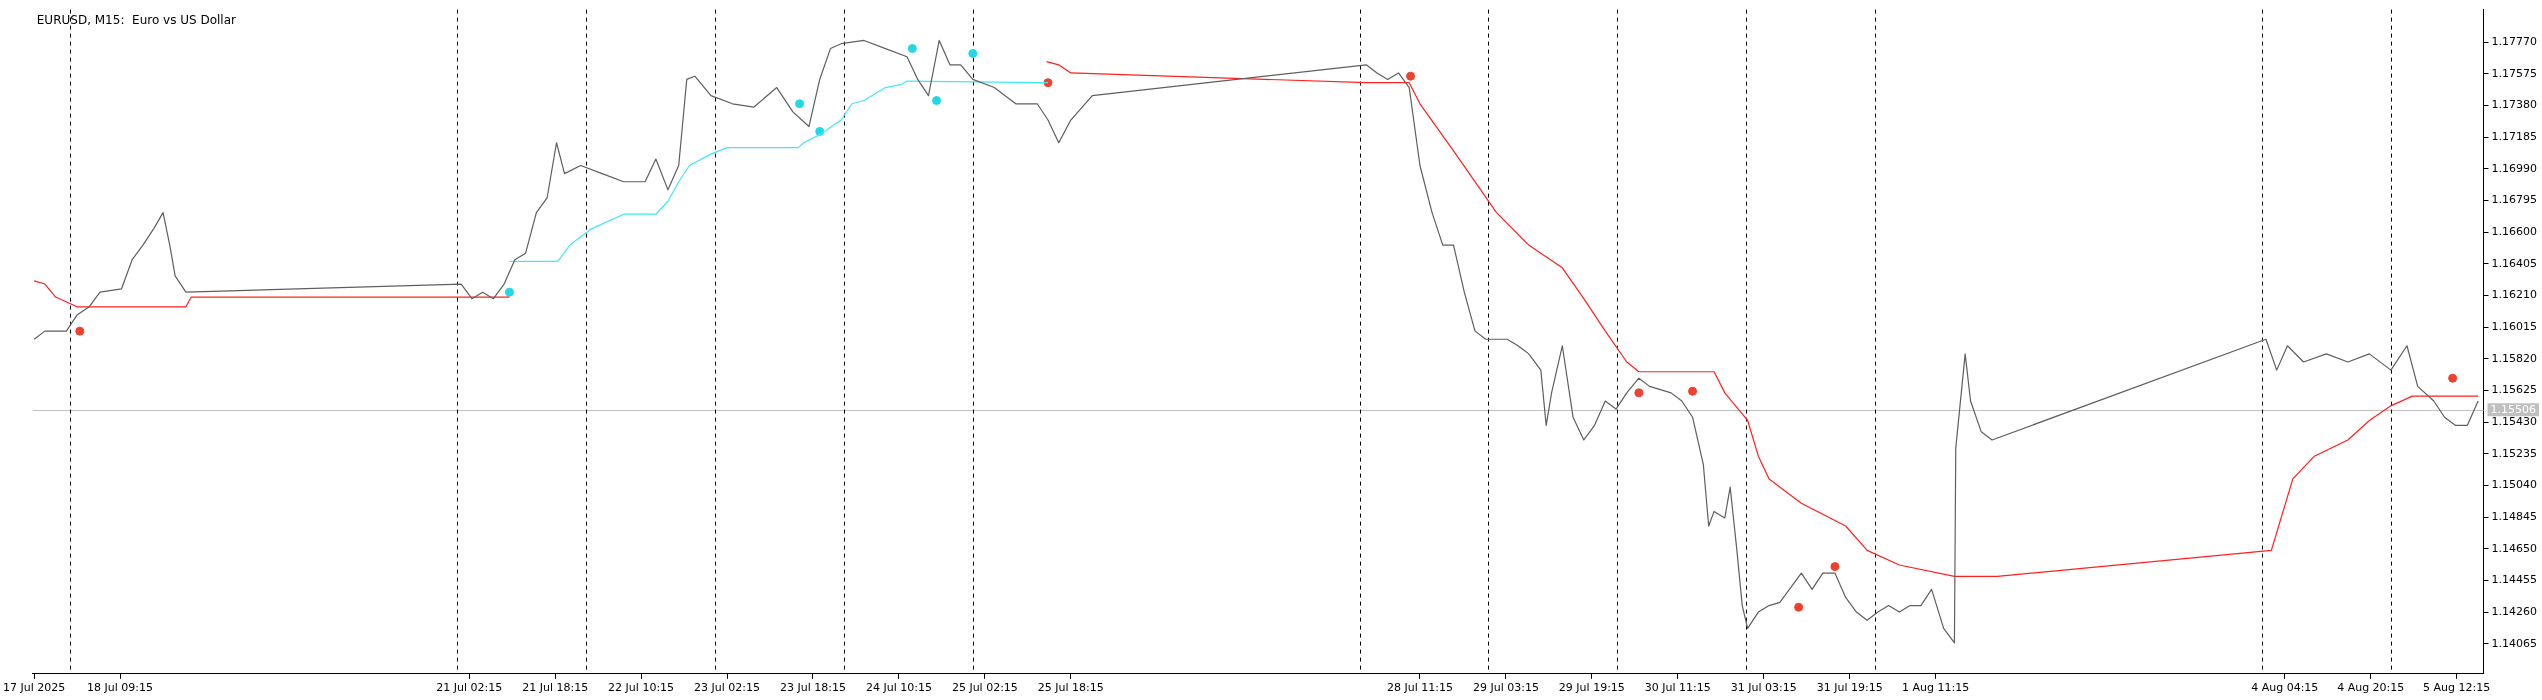 The height and width of the screenshot is (700, 2542). Describe the element at coordinates (2514, 421) in the screenshot. I see `y-tick-label: 1.15430` at that location.